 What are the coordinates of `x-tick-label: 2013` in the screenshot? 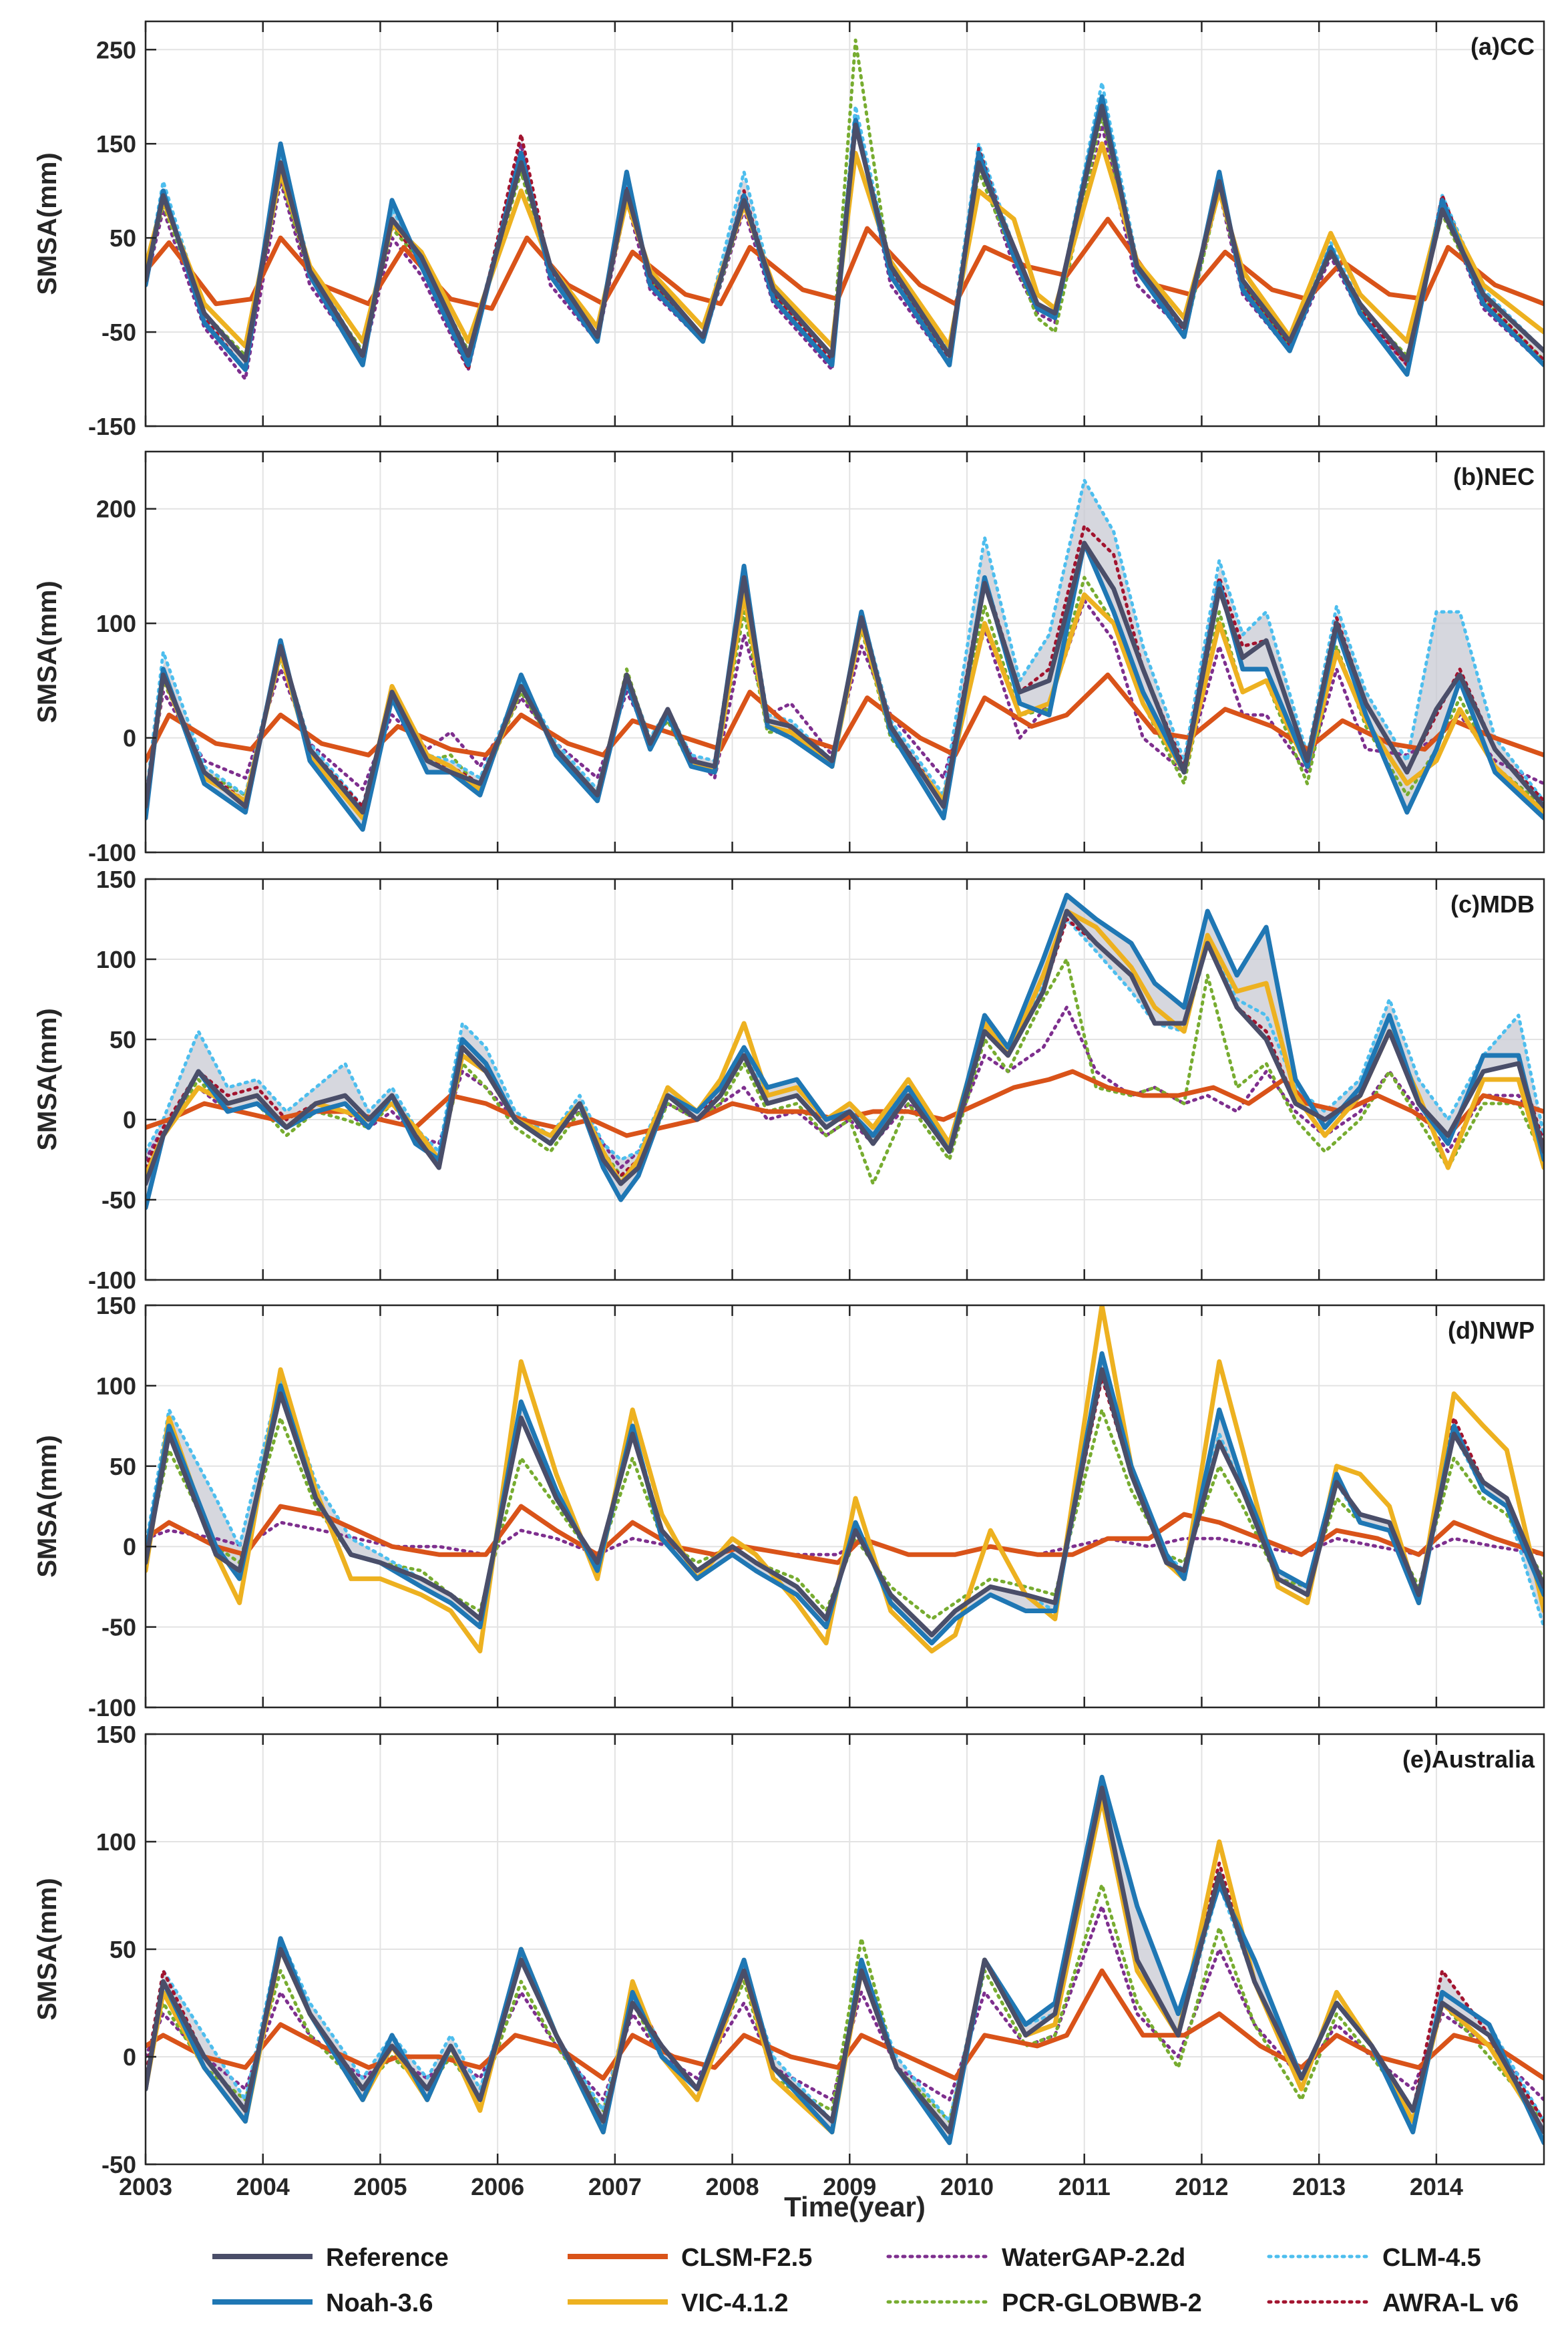 It's located at (1319, 2186).